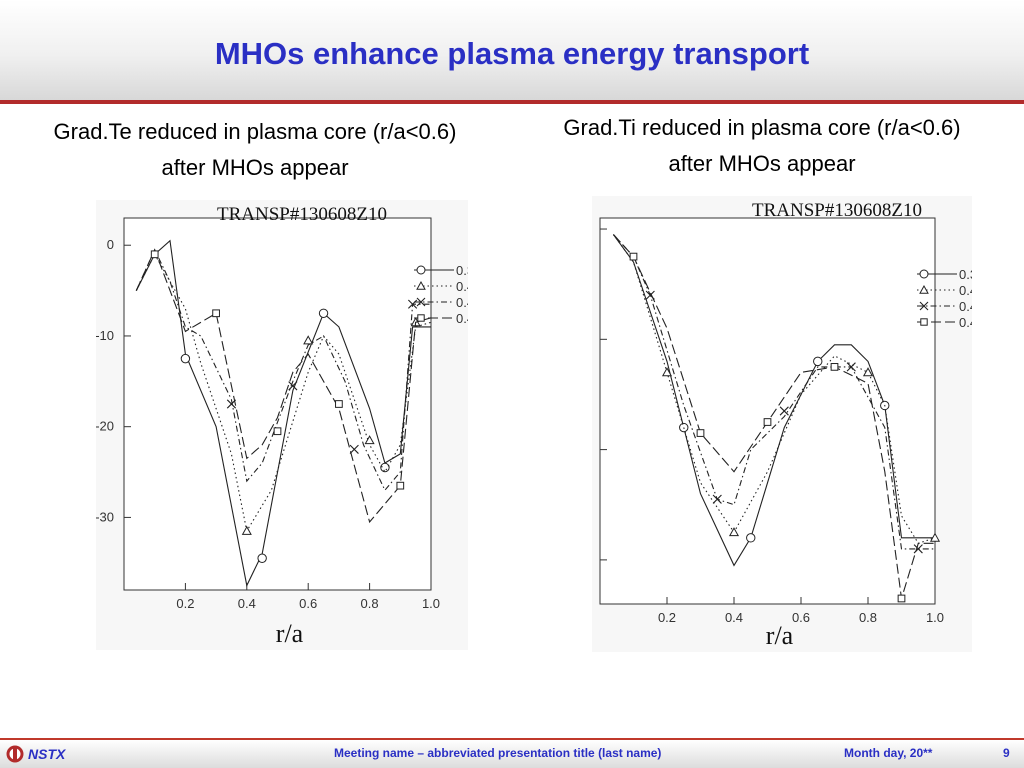  Describe the element at coordinates (105, 335) in the screenshot. I see `te-ytick-label: -10` at that location.